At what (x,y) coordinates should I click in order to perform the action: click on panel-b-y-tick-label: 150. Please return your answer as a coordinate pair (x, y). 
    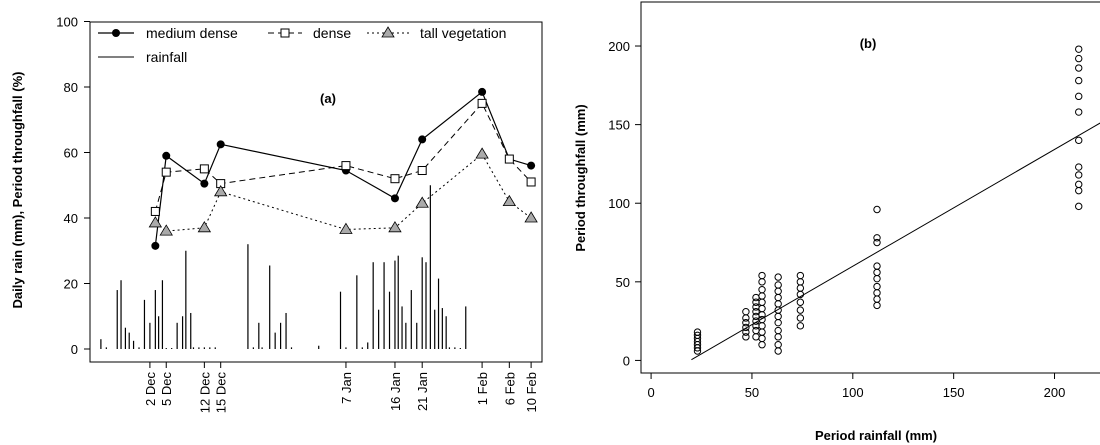
    Looking at the image, I should click on (619, 125).